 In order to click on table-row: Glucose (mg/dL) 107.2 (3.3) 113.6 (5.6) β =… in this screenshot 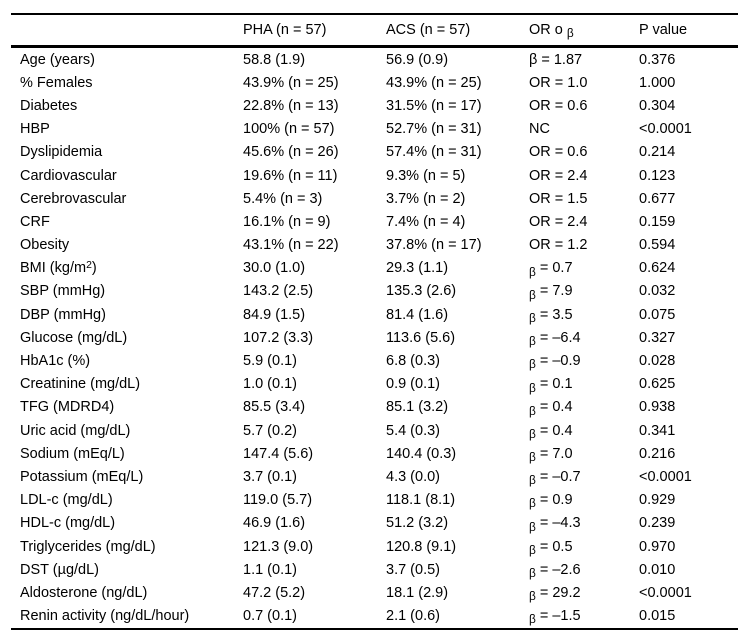, I will do `click(374, 337)`.